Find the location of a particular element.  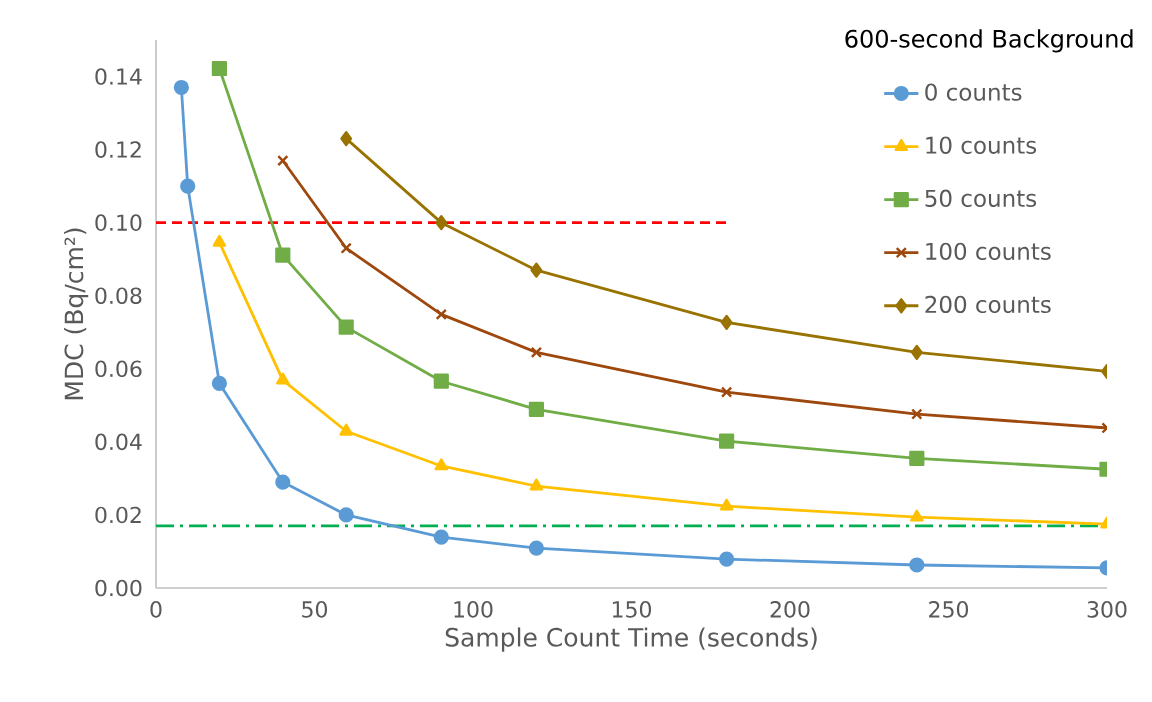

y-tick-label: 0.14 is located at coordinates (118, 76).